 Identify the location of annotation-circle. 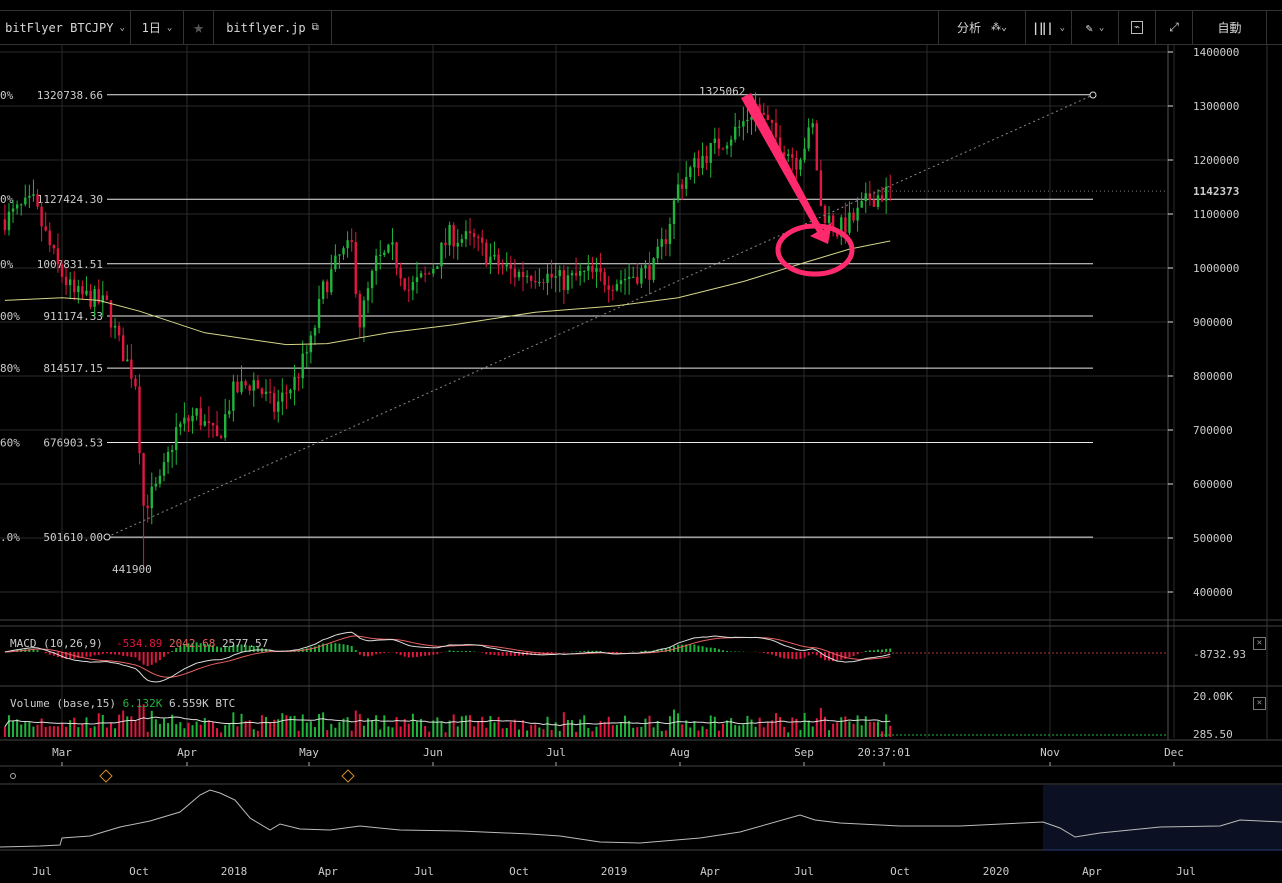
(815, 250).